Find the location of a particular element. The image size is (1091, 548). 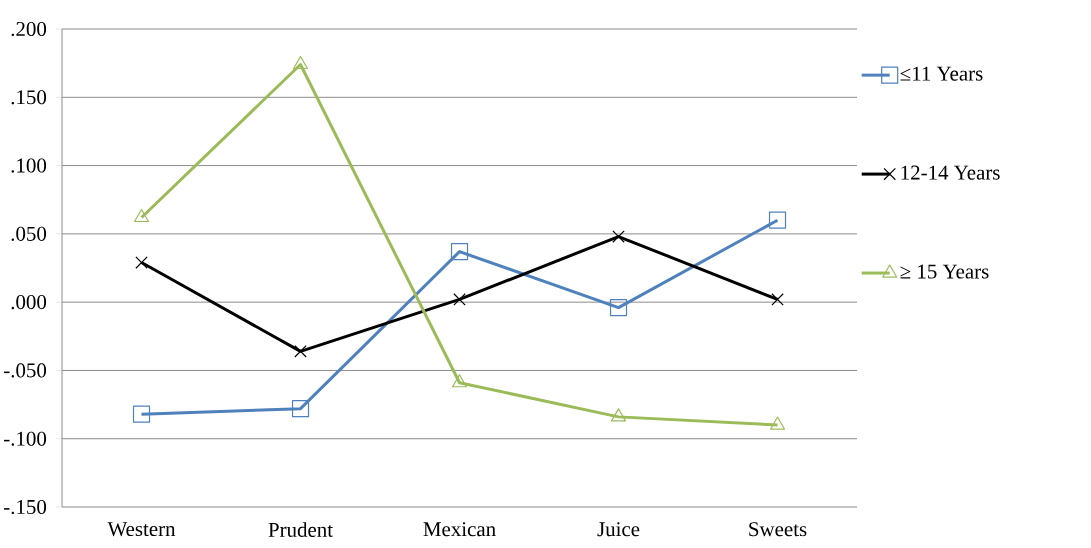

y-tick-label: .050 is located at coordinates (29, 233).